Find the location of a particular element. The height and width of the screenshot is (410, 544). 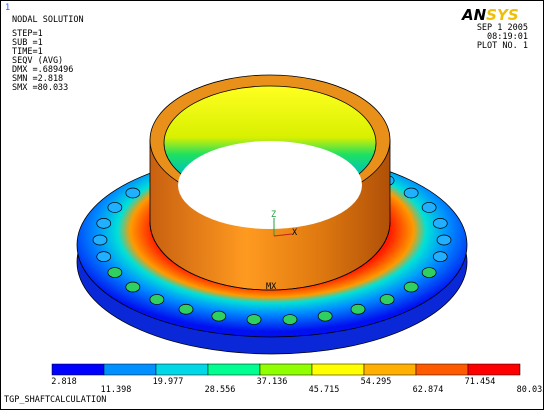

footer: TGP_SHAFTCALCULATION is located at coordinates (55, 400).